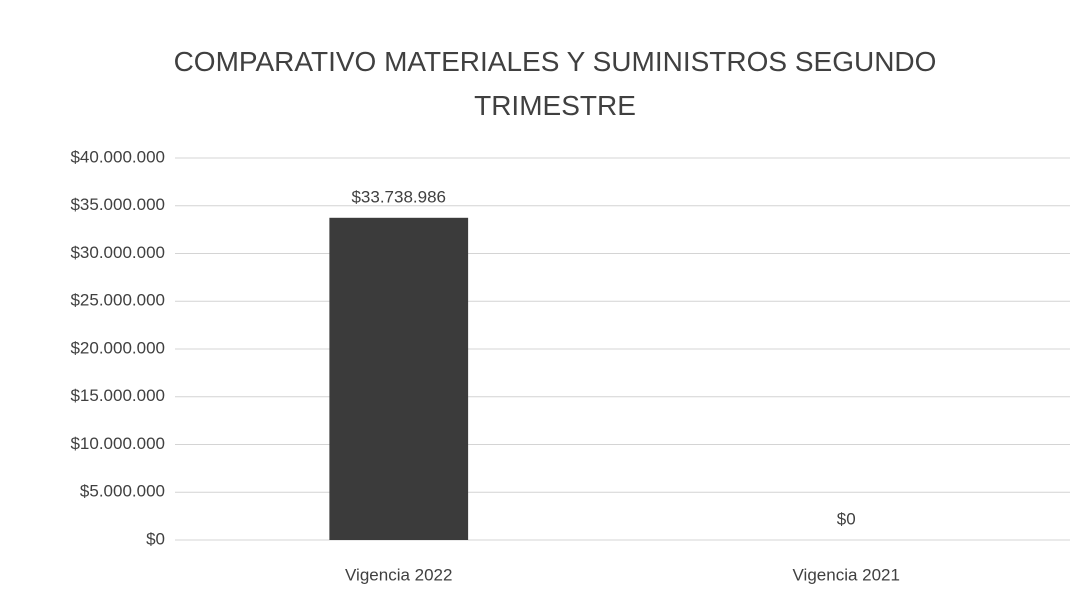 The image size is (1089, 601). Describe the element at coordinates (117, 156) in the screenshot. I see `y-tick-label: $40.000.000` at that location.